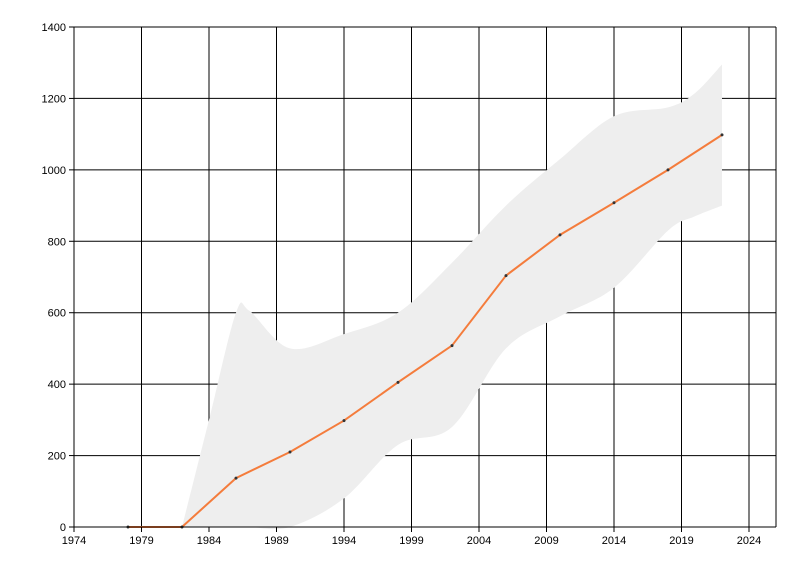 The width and height of the screenshot is (800, 576). What do you see at coordinates (54, 171) in the screenshot?
I see `y-tick-label: 1000` at bounding box center [54, 171].